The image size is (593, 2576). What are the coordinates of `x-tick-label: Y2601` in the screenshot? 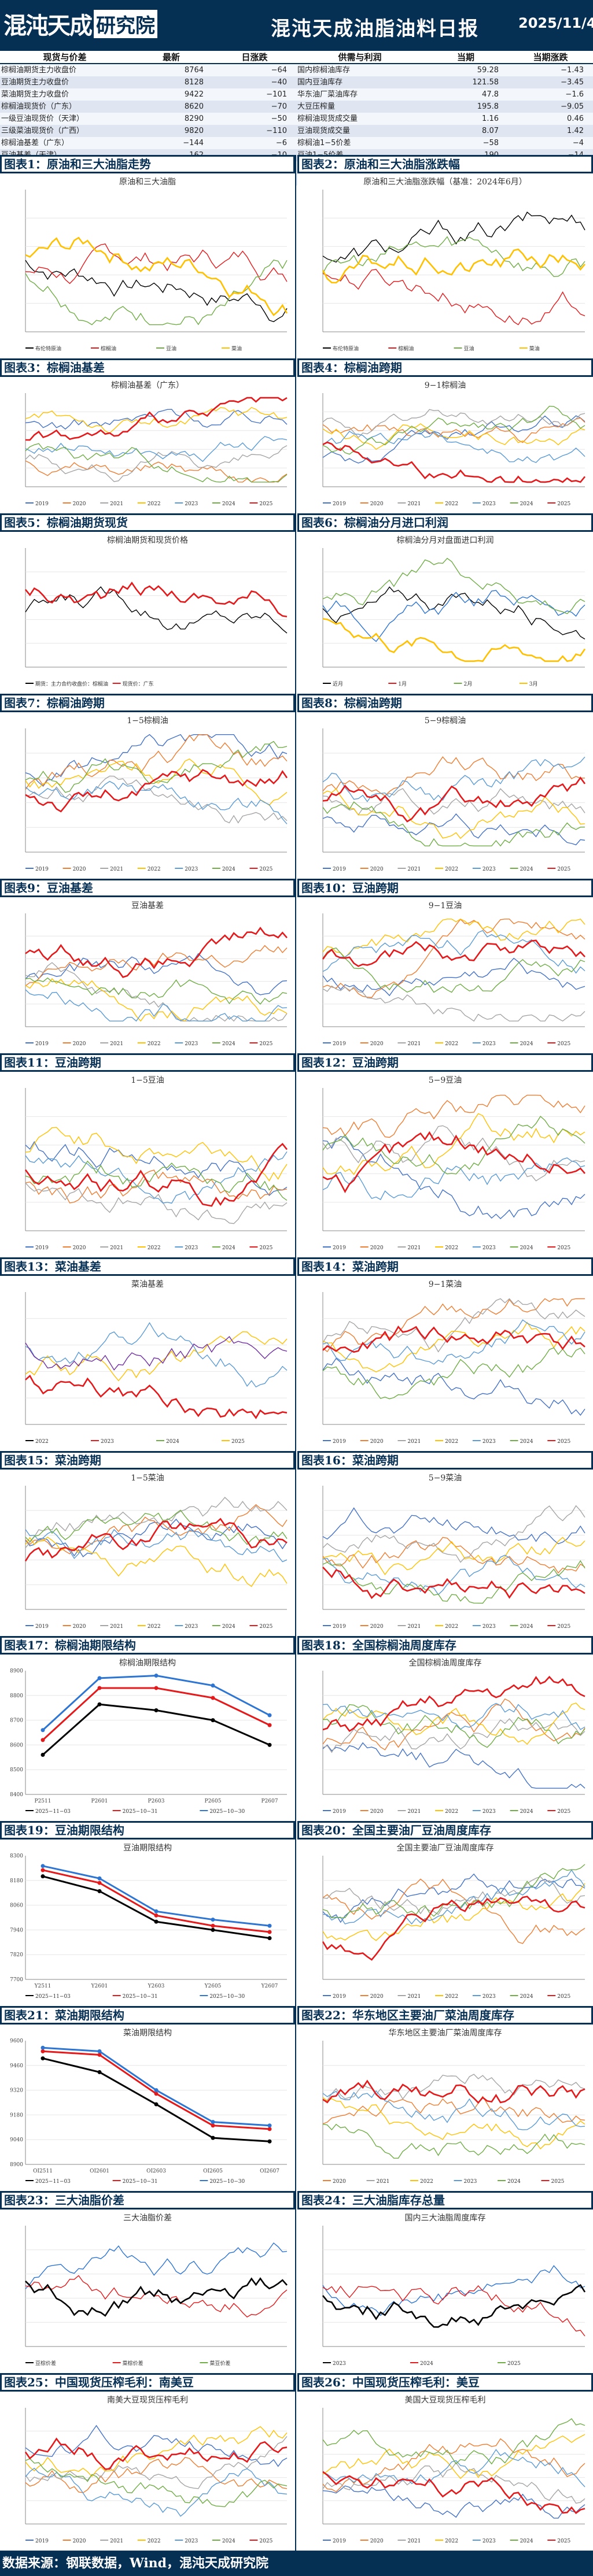 It's located at (99, 1986).